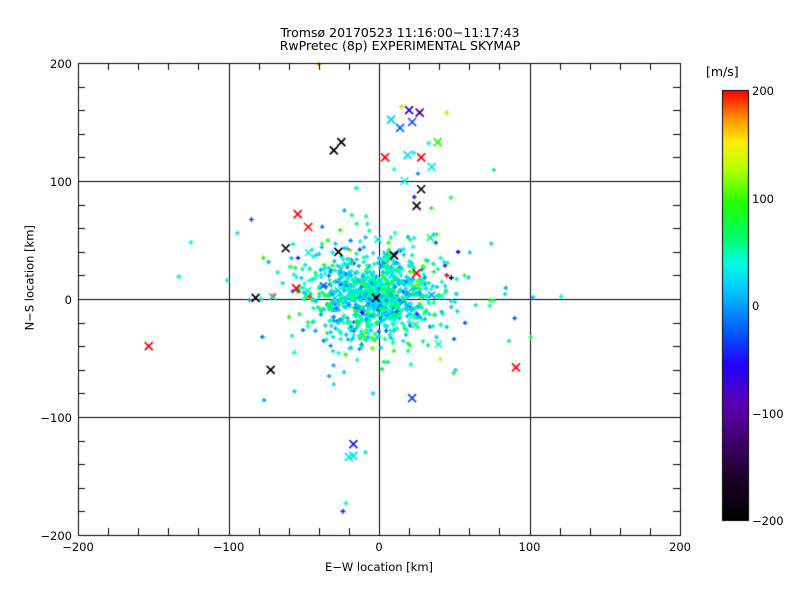 The image size is (800, 600). What do you see at coordinates (78, 547) in the screenshot?
I see `x-tick-label: −200` at bounding box center [78, 547].